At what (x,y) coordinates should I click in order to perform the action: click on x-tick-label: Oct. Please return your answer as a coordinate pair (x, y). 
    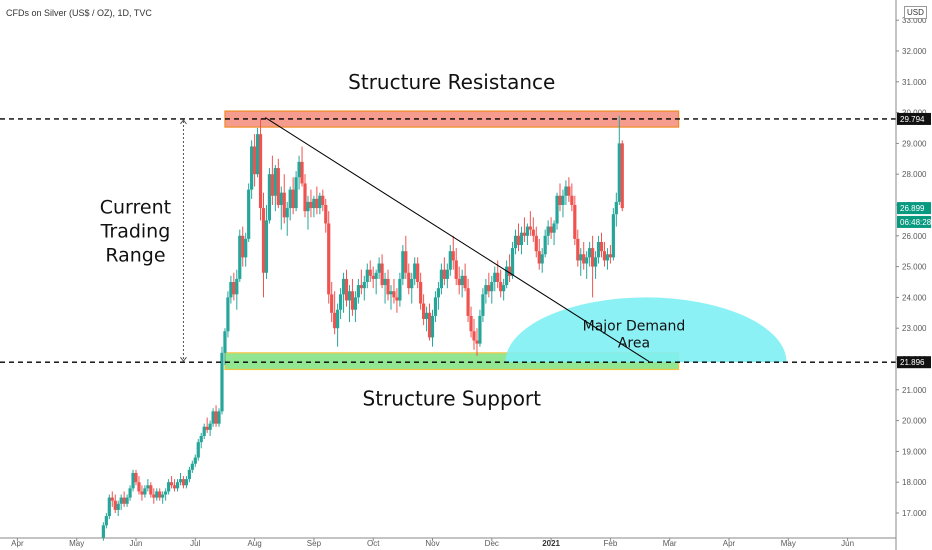
    Looking at the image, I should click on (373, 543).